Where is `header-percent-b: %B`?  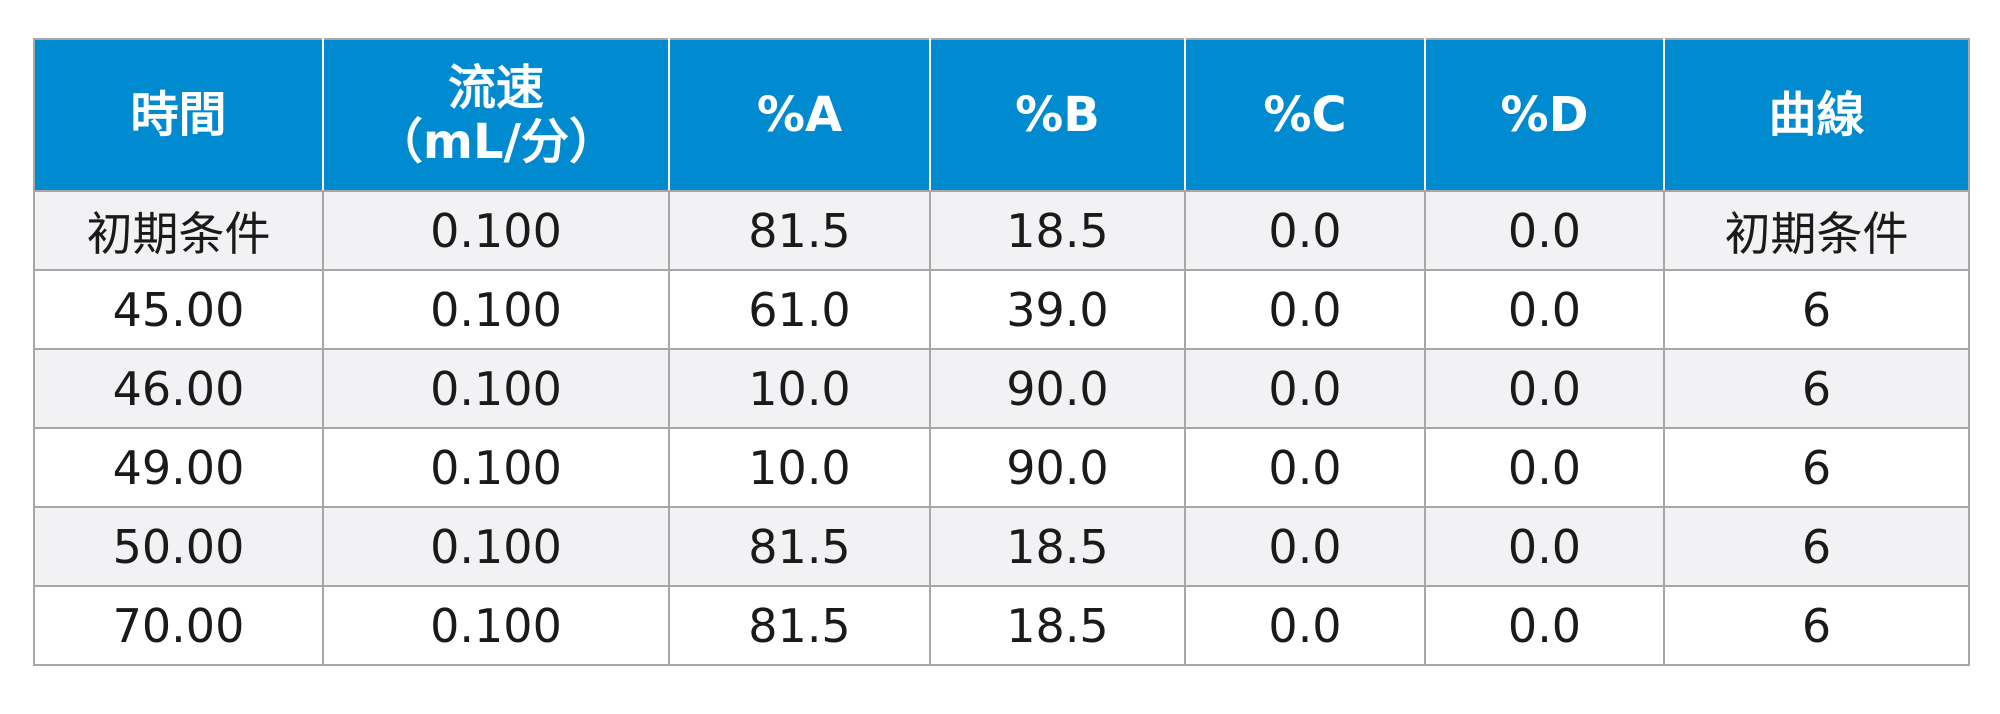
header-percent-b: %B is located at coordinates (1057, 115).